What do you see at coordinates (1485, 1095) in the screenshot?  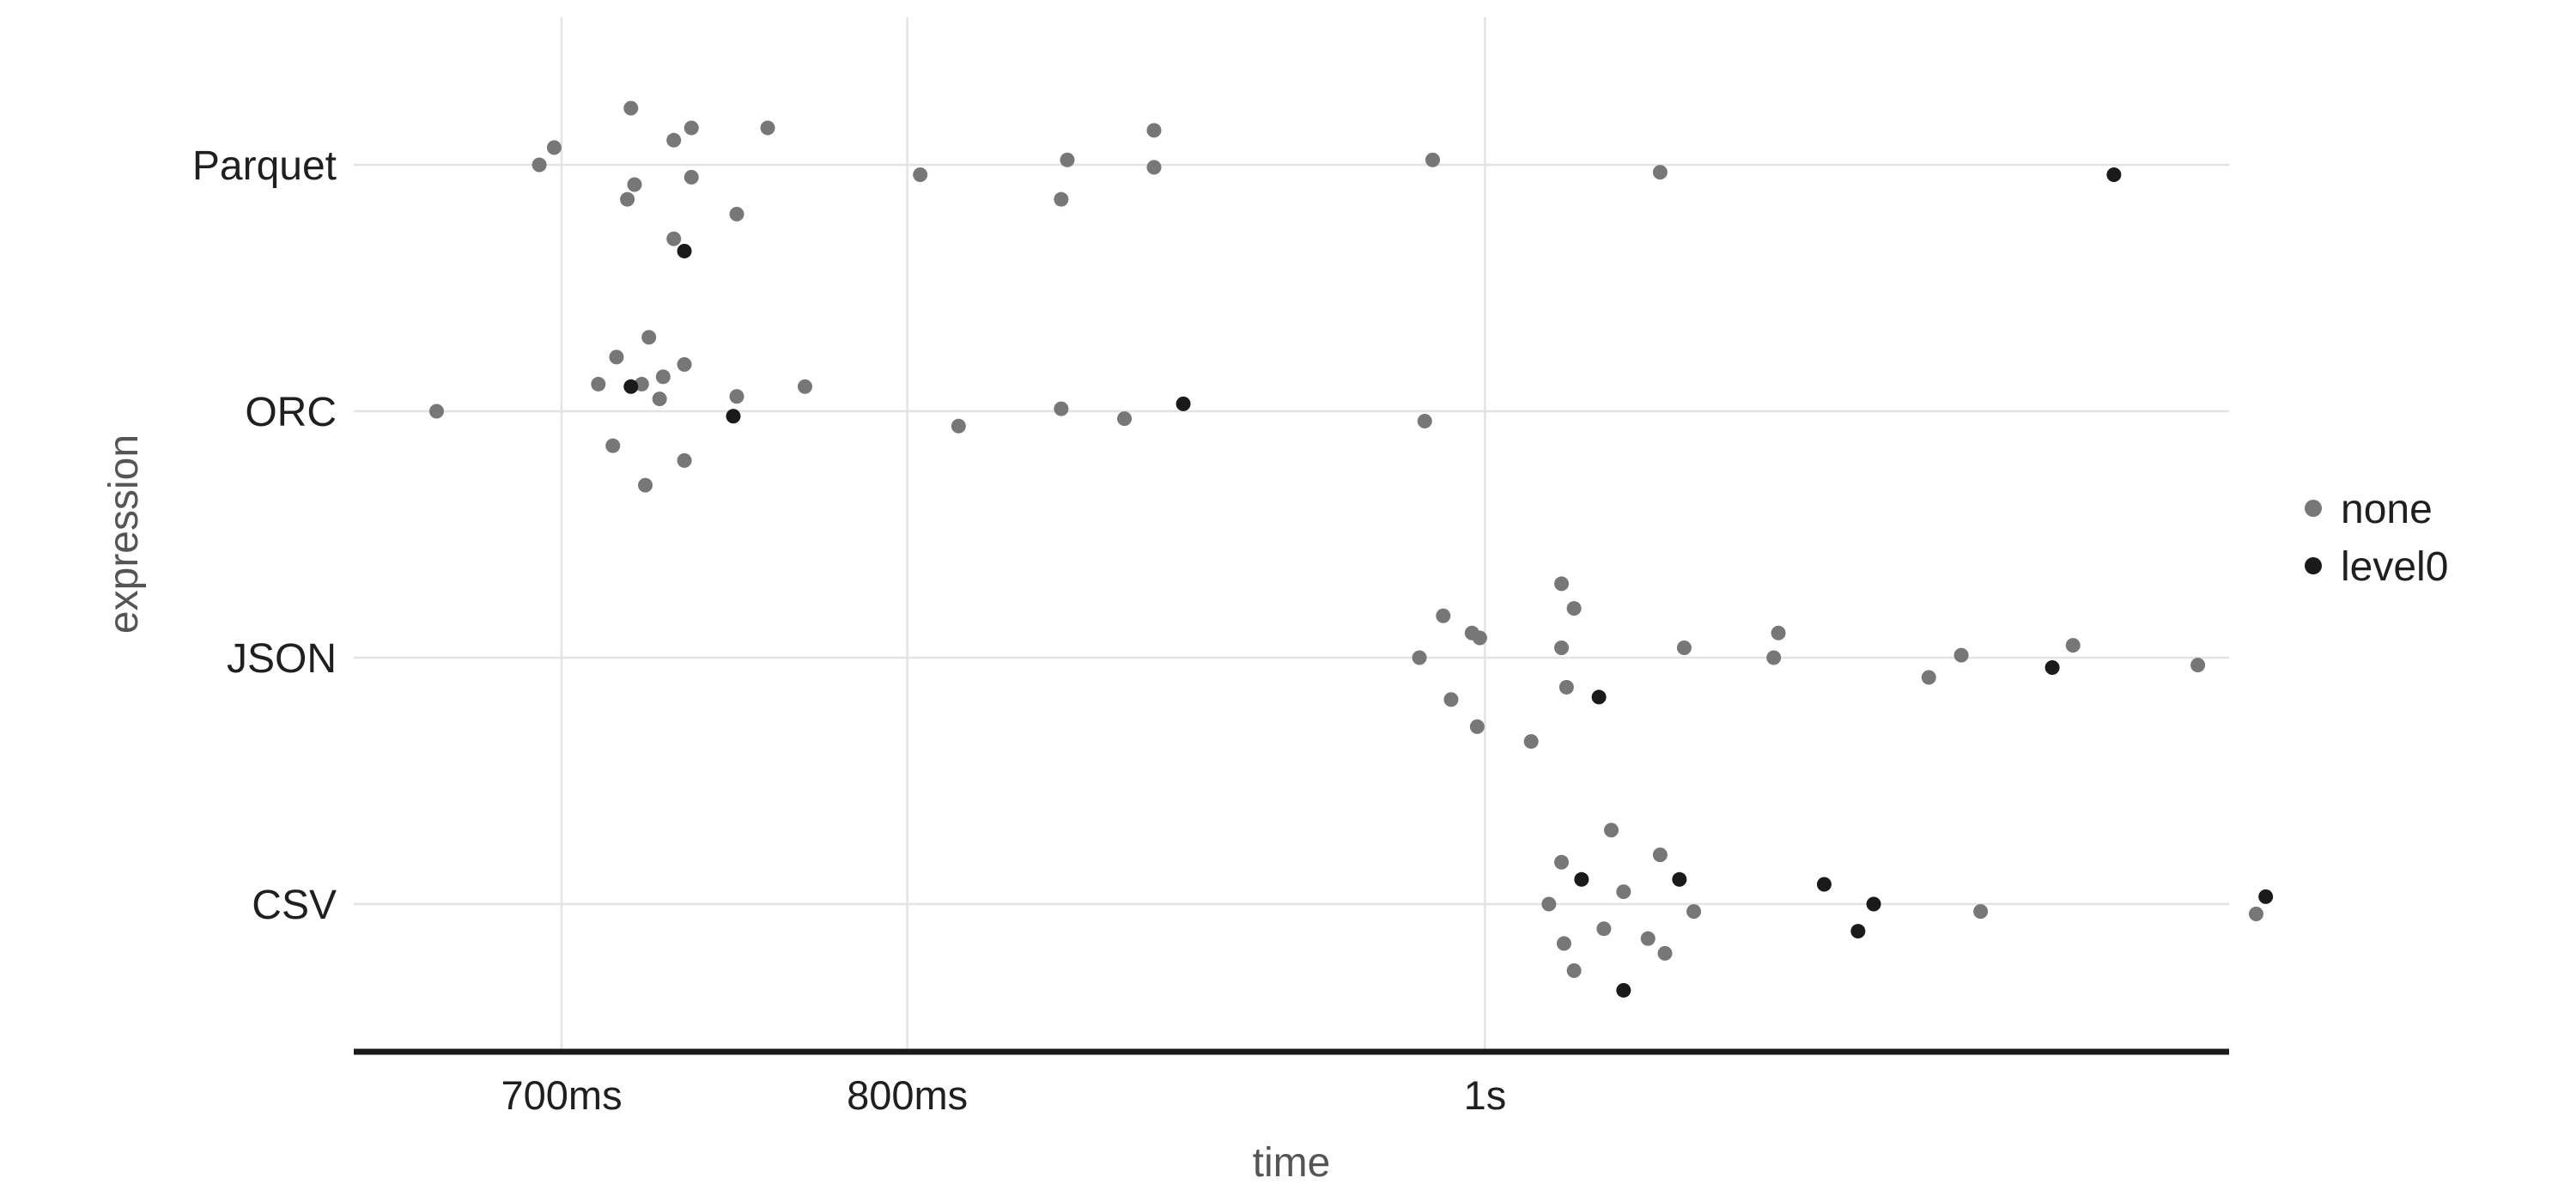 I see `x-tick-label: 1s` at bounding box center [1485, 1095].